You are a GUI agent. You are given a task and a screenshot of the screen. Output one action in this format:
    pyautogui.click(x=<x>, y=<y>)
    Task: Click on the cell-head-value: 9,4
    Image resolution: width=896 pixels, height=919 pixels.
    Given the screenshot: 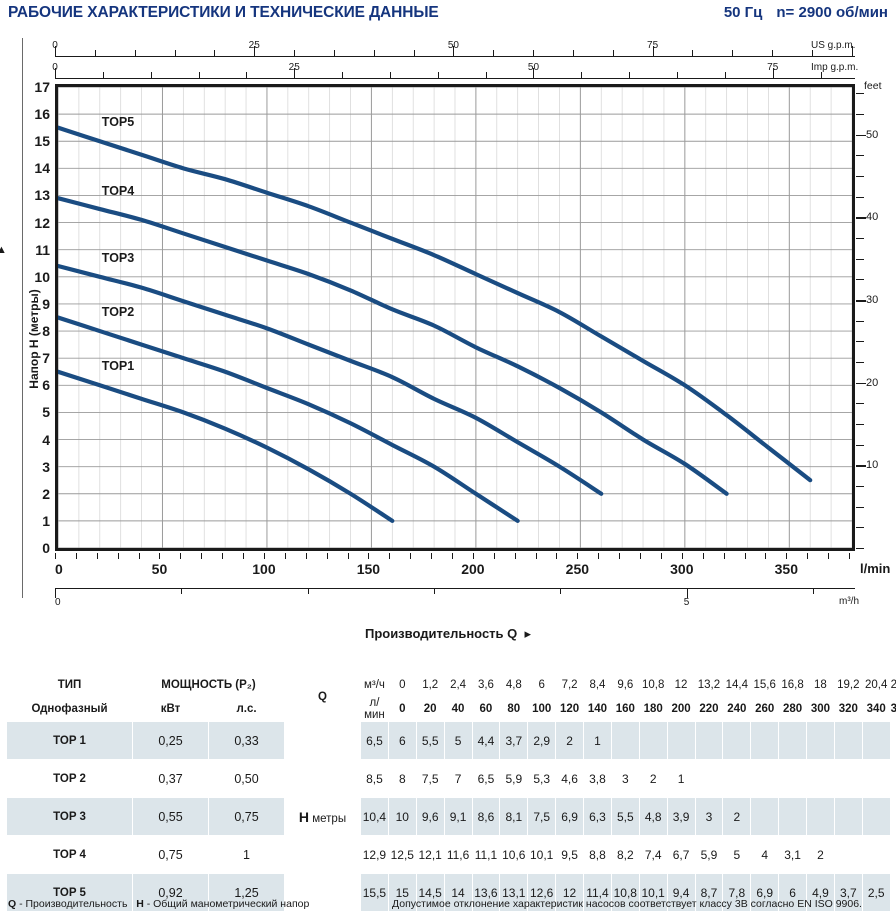 What is the action you would take?
    pyautogui.click(x=681, y=892)
    